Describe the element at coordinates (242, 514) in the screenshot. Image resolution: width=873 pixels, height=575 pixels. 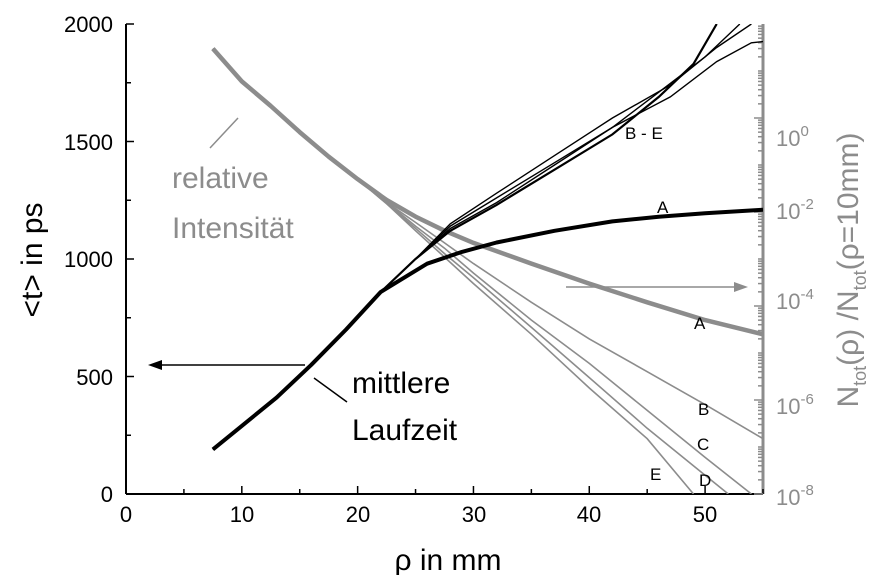
I see `x-tick-label: 10` at that location.